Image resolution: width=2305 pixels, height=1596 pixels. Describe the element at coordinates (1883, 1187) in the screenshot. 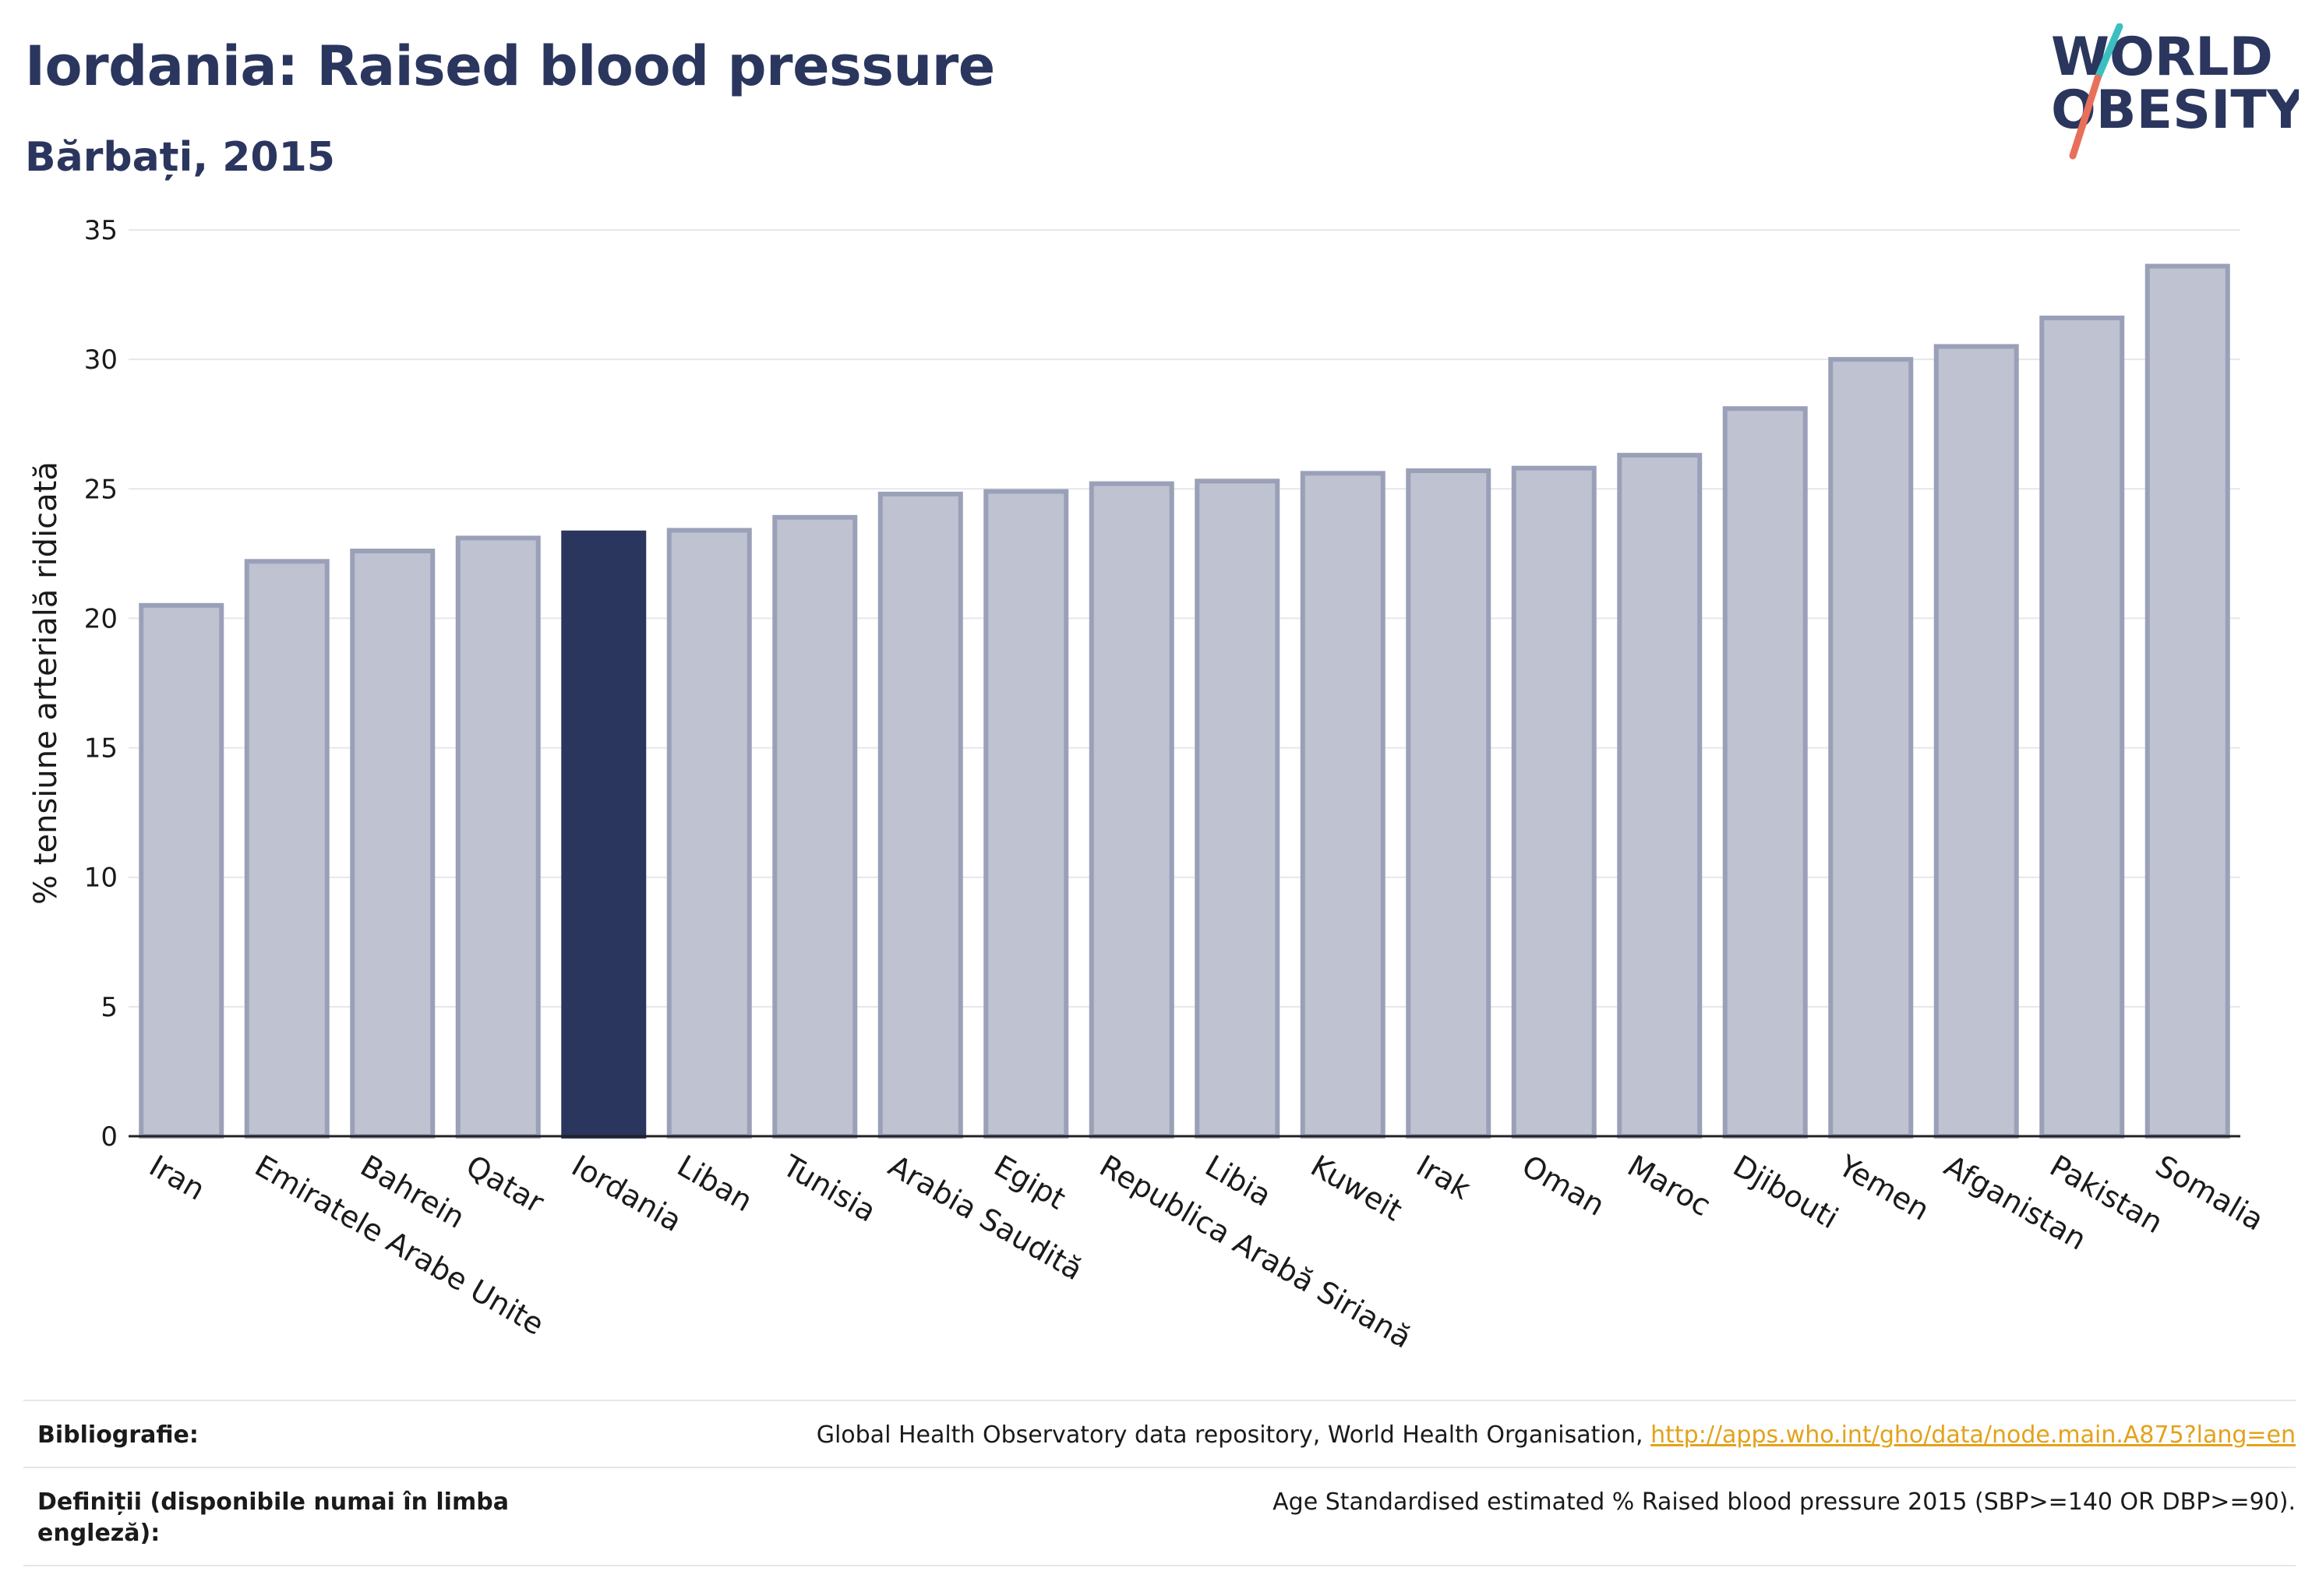

I see `x-tick-label: Yemen` at that location.